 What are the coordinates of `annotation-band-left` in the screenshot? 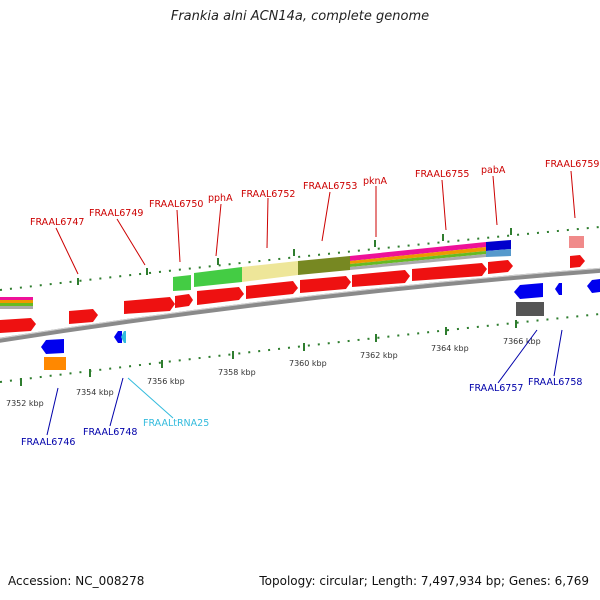 It's located at (16, 303).